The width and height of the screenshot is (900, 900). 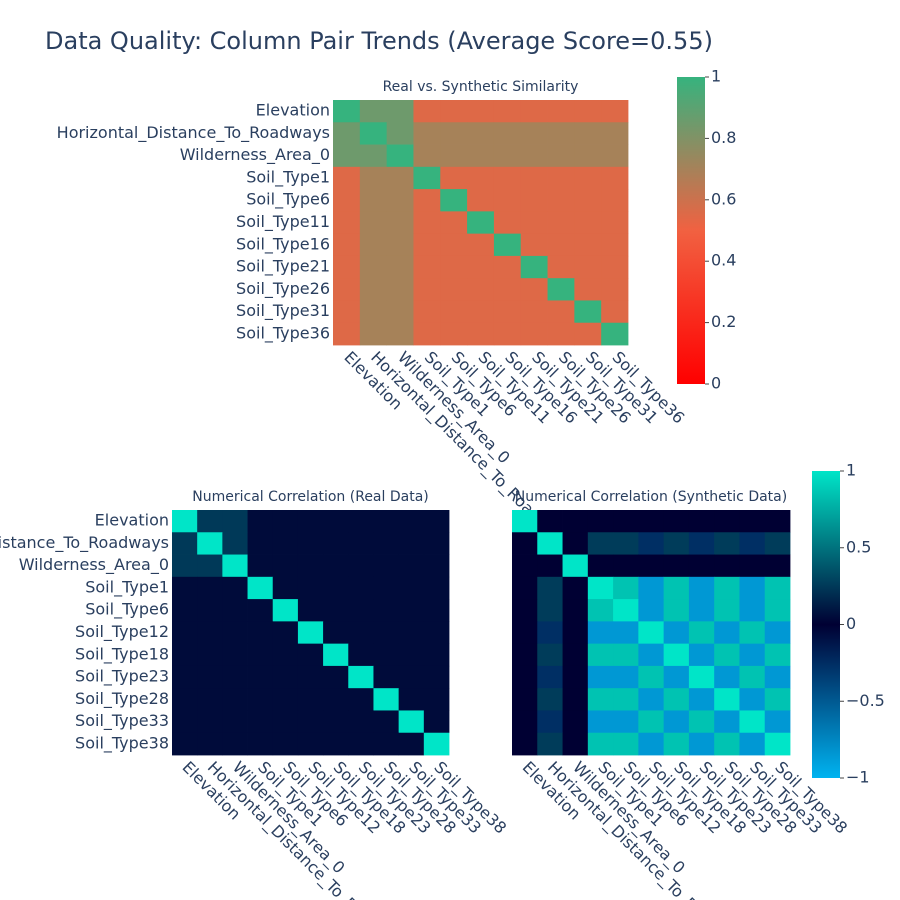 What do you see at coordinates (851, 623) in the screenshot?
I see `colorbar-tick-label: 0` at bounding box center [851, 623].